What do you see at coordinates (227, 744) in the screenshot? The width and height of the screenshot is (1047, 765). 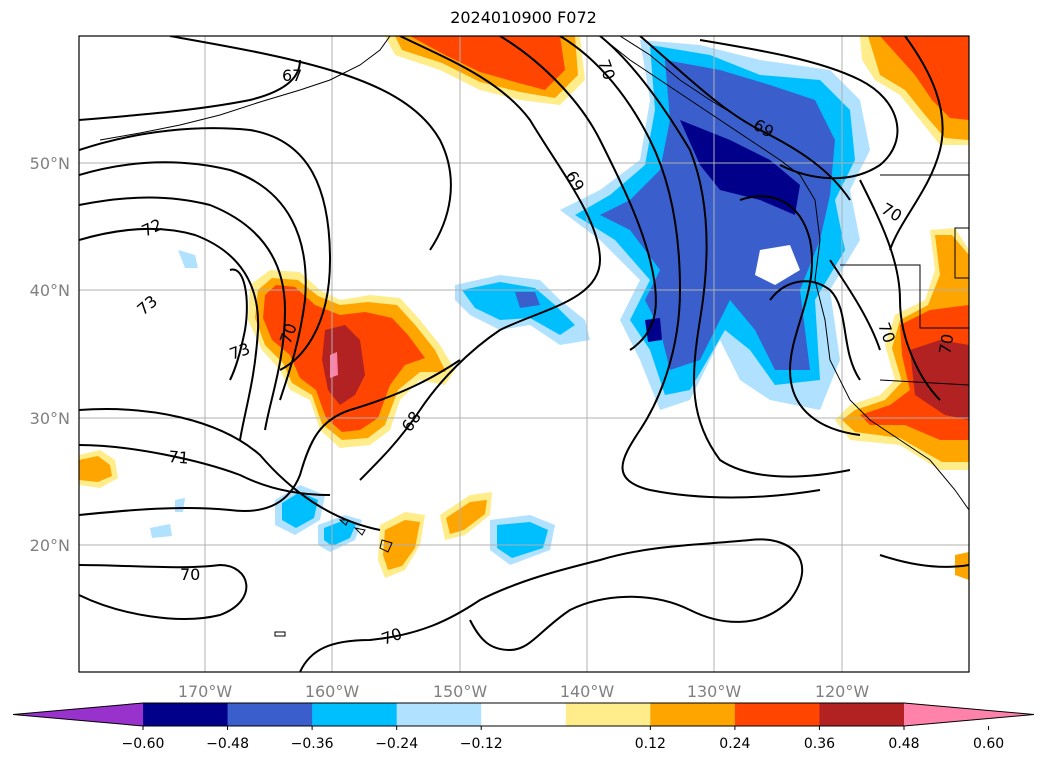 I see `colorbar-tick-label: −0.48` at bounding box center [227, 744].